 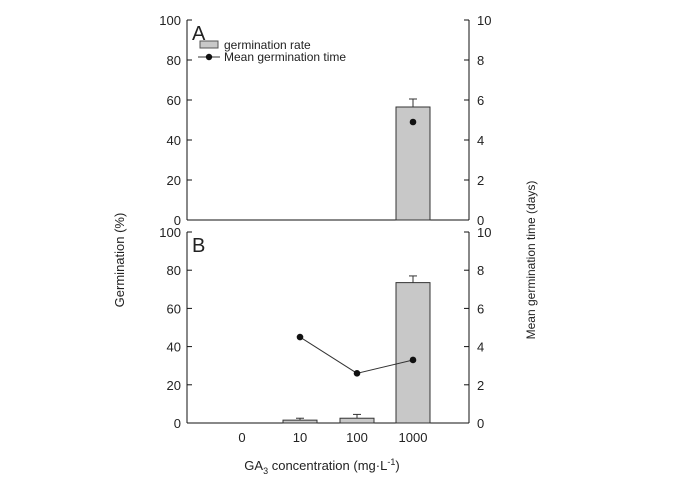 What do you see at coordinates (413, 437) in the screenshot?
I see `x-tick-label: 1000` at bounding box center [413, 437].